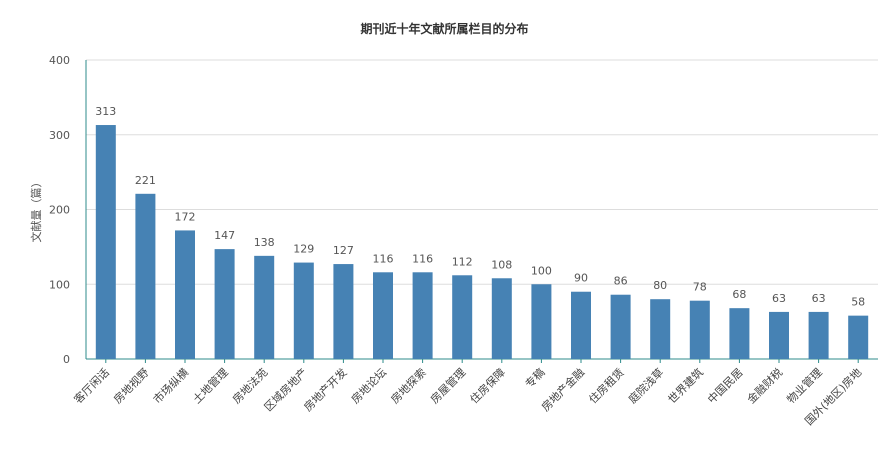  Describe the element at coordinates (325, 389) in the screenshot. I see `x-tick-label: 房地产开发` at that location.